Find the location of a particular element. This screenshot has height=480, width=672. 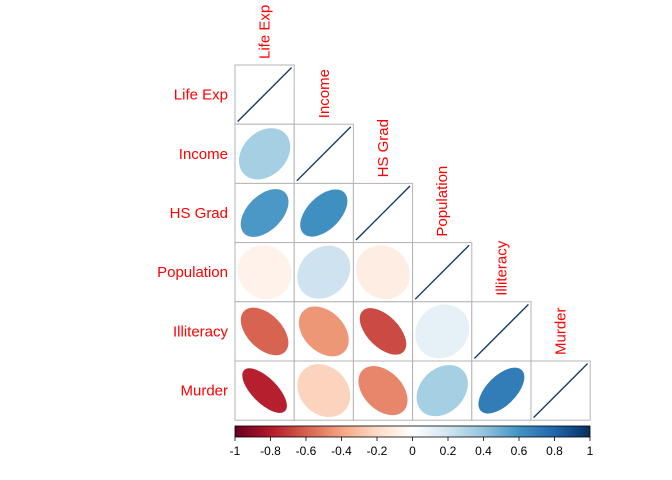

column-label-hs-grad: HS Grad is located at coordinates (383, 148).